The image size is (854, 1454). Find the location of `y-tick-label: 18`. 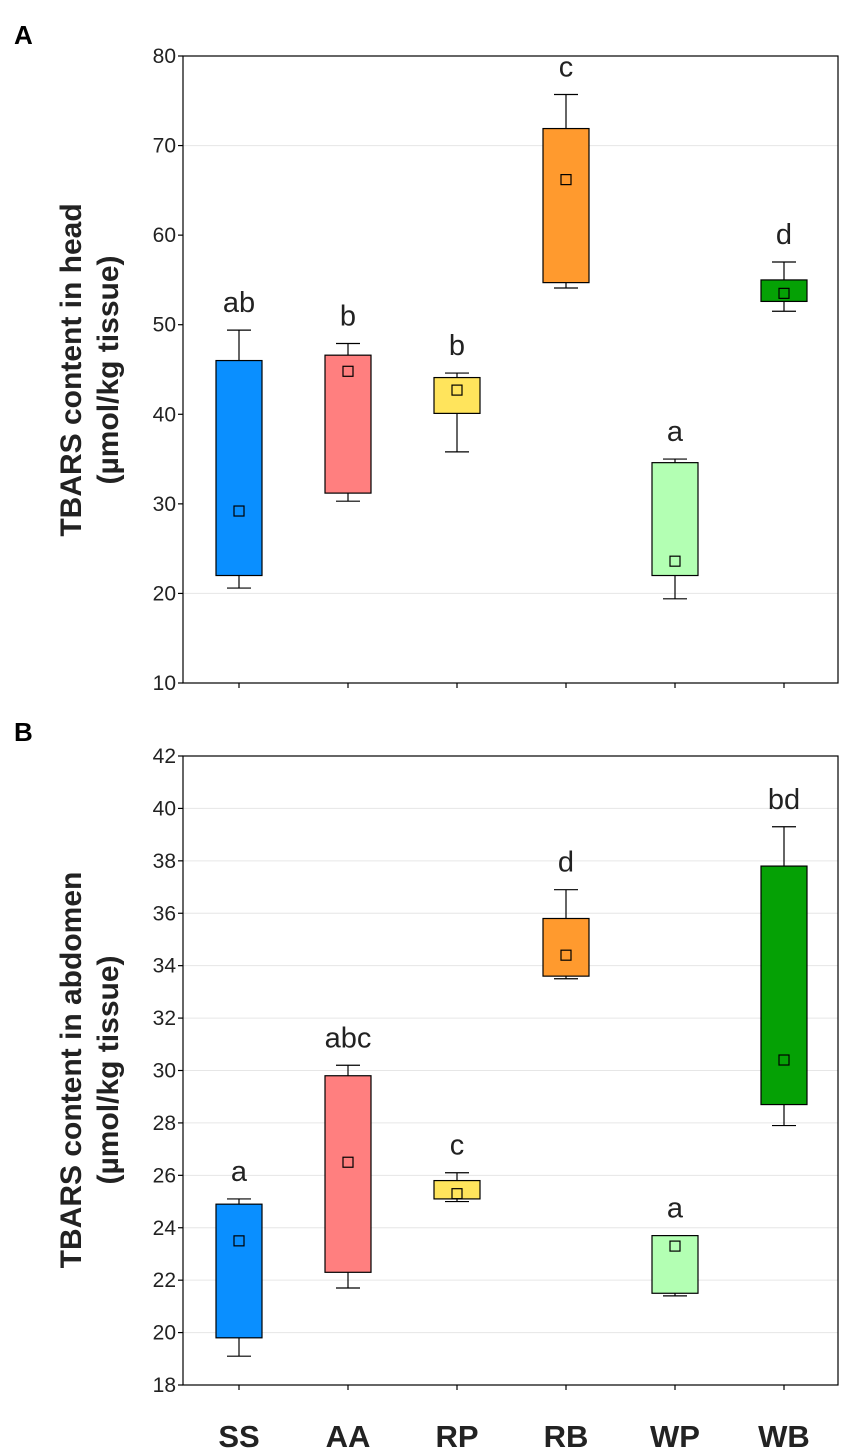

y-tick-label: 18 is located at coordinates (164, 1385).